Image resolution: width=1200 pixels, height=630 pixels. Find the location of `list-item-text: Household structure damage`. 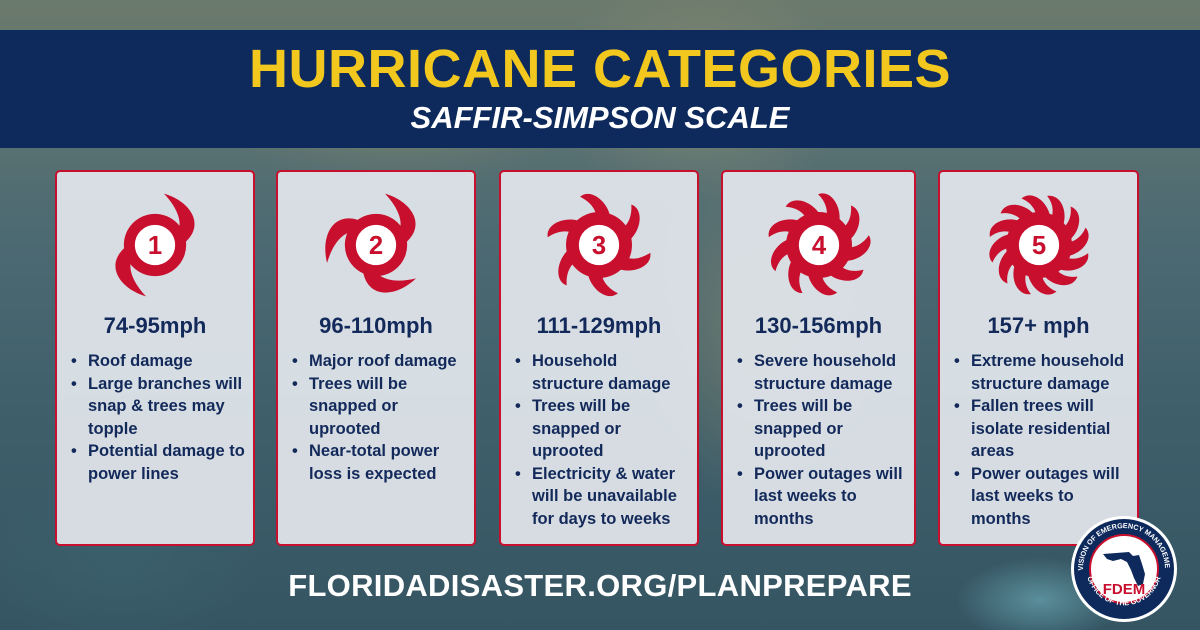

list-item-text: Household structure damage is located at coordinates (601, 372).